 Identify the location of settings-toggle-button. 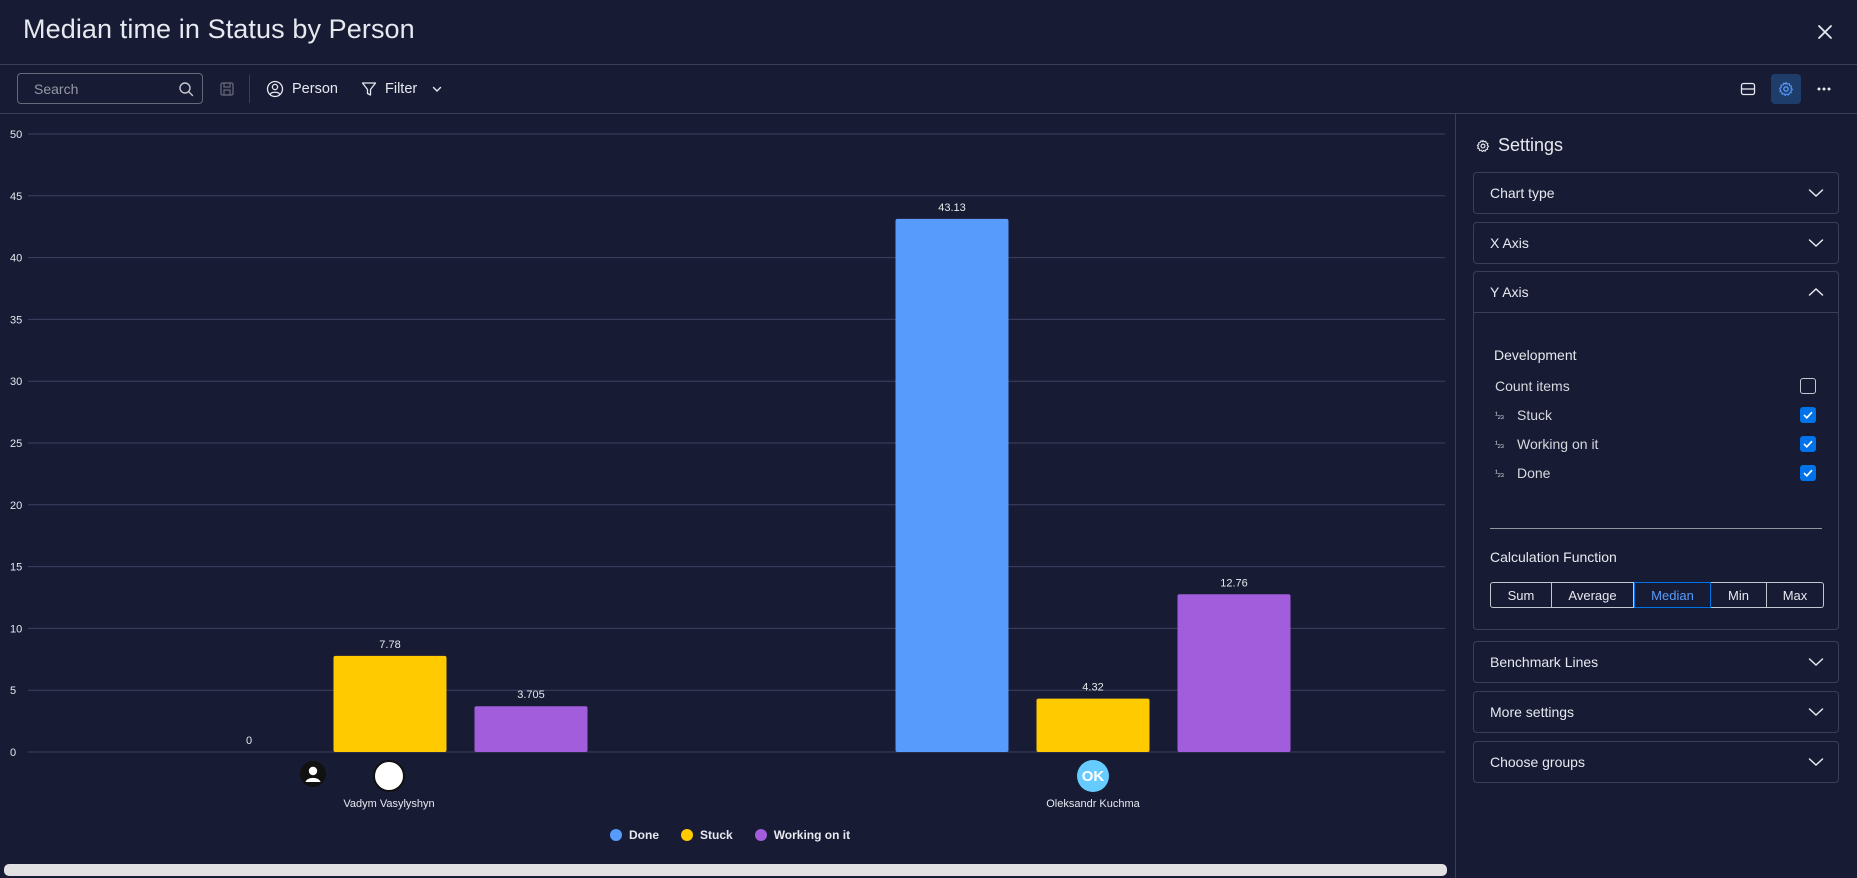
(1786, 89).